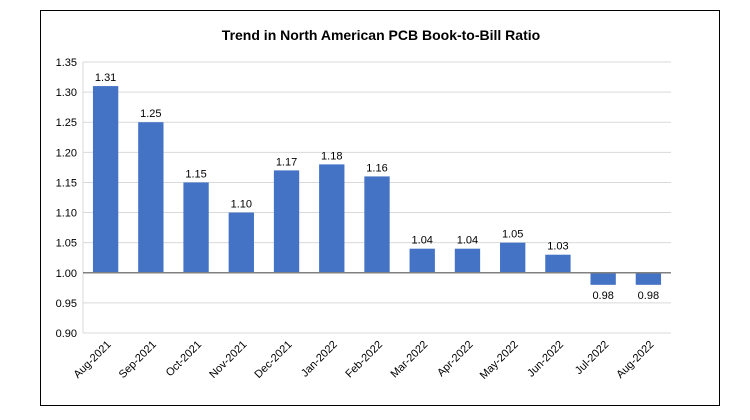 The height and width of the screenshot is (420, 750). Describe the element at coordinates (557, 247) in the screenshot. I see `data-label: 1.03` at that location.